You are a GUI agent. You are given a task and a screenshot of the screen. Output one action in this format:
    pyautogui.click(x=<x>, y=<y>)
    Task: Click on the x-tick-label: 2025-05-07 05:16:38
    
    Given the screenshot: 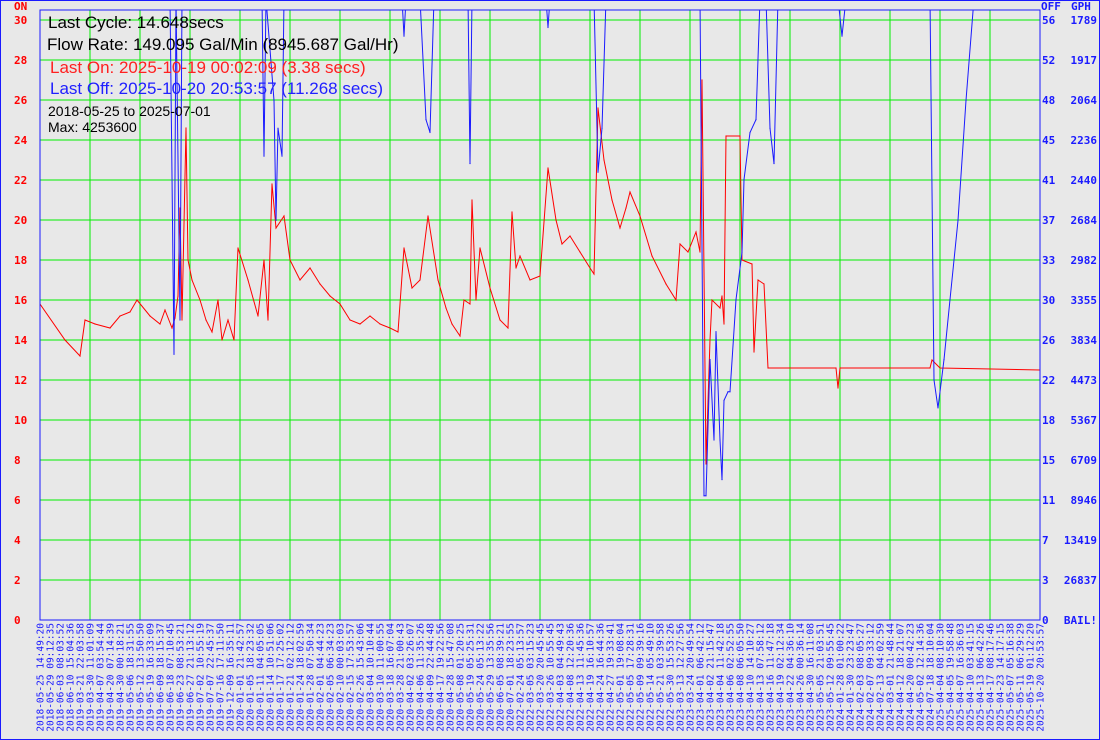 What is the action you would take?
    pyautogui.click(x=1011, y=677)
    